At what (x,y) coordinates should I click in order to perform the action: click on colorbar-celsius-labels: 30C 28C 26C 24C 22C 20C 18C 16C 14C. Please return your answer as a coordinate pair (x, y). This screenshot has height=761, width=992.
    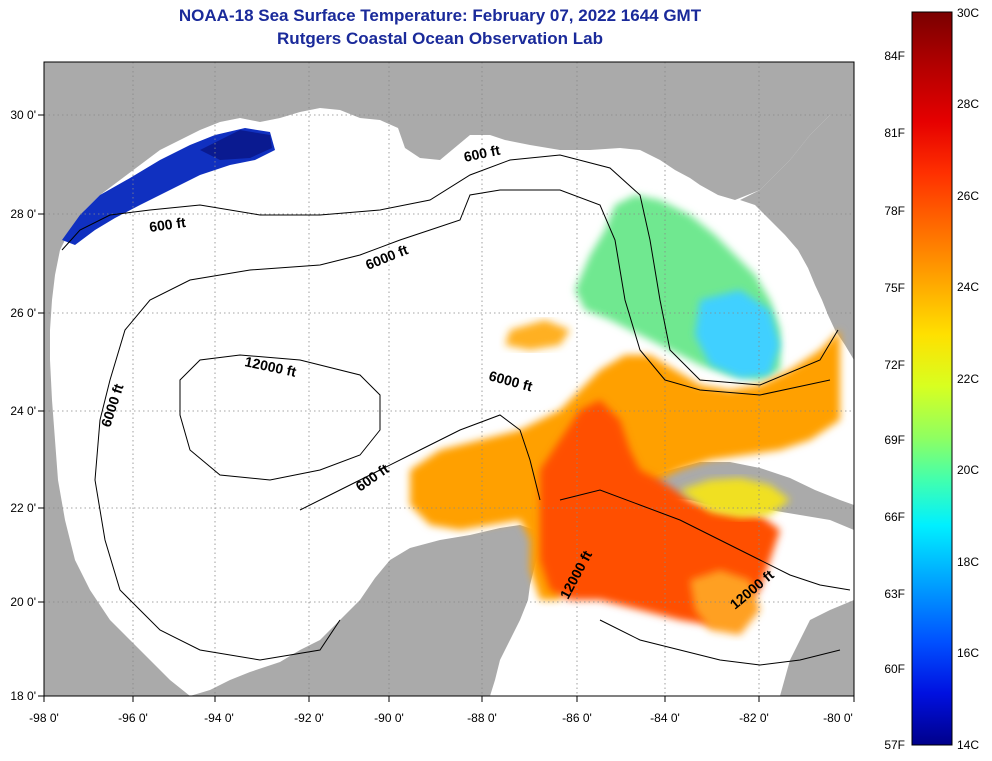
    Looking at the image, I should click on (968, 379).